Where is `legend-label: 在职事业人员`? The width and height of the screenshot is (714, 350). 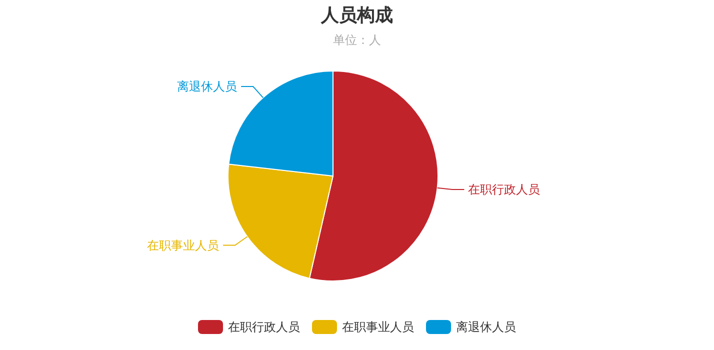 legend-label: 在职事业人员 is located at coordinates (378, 327).